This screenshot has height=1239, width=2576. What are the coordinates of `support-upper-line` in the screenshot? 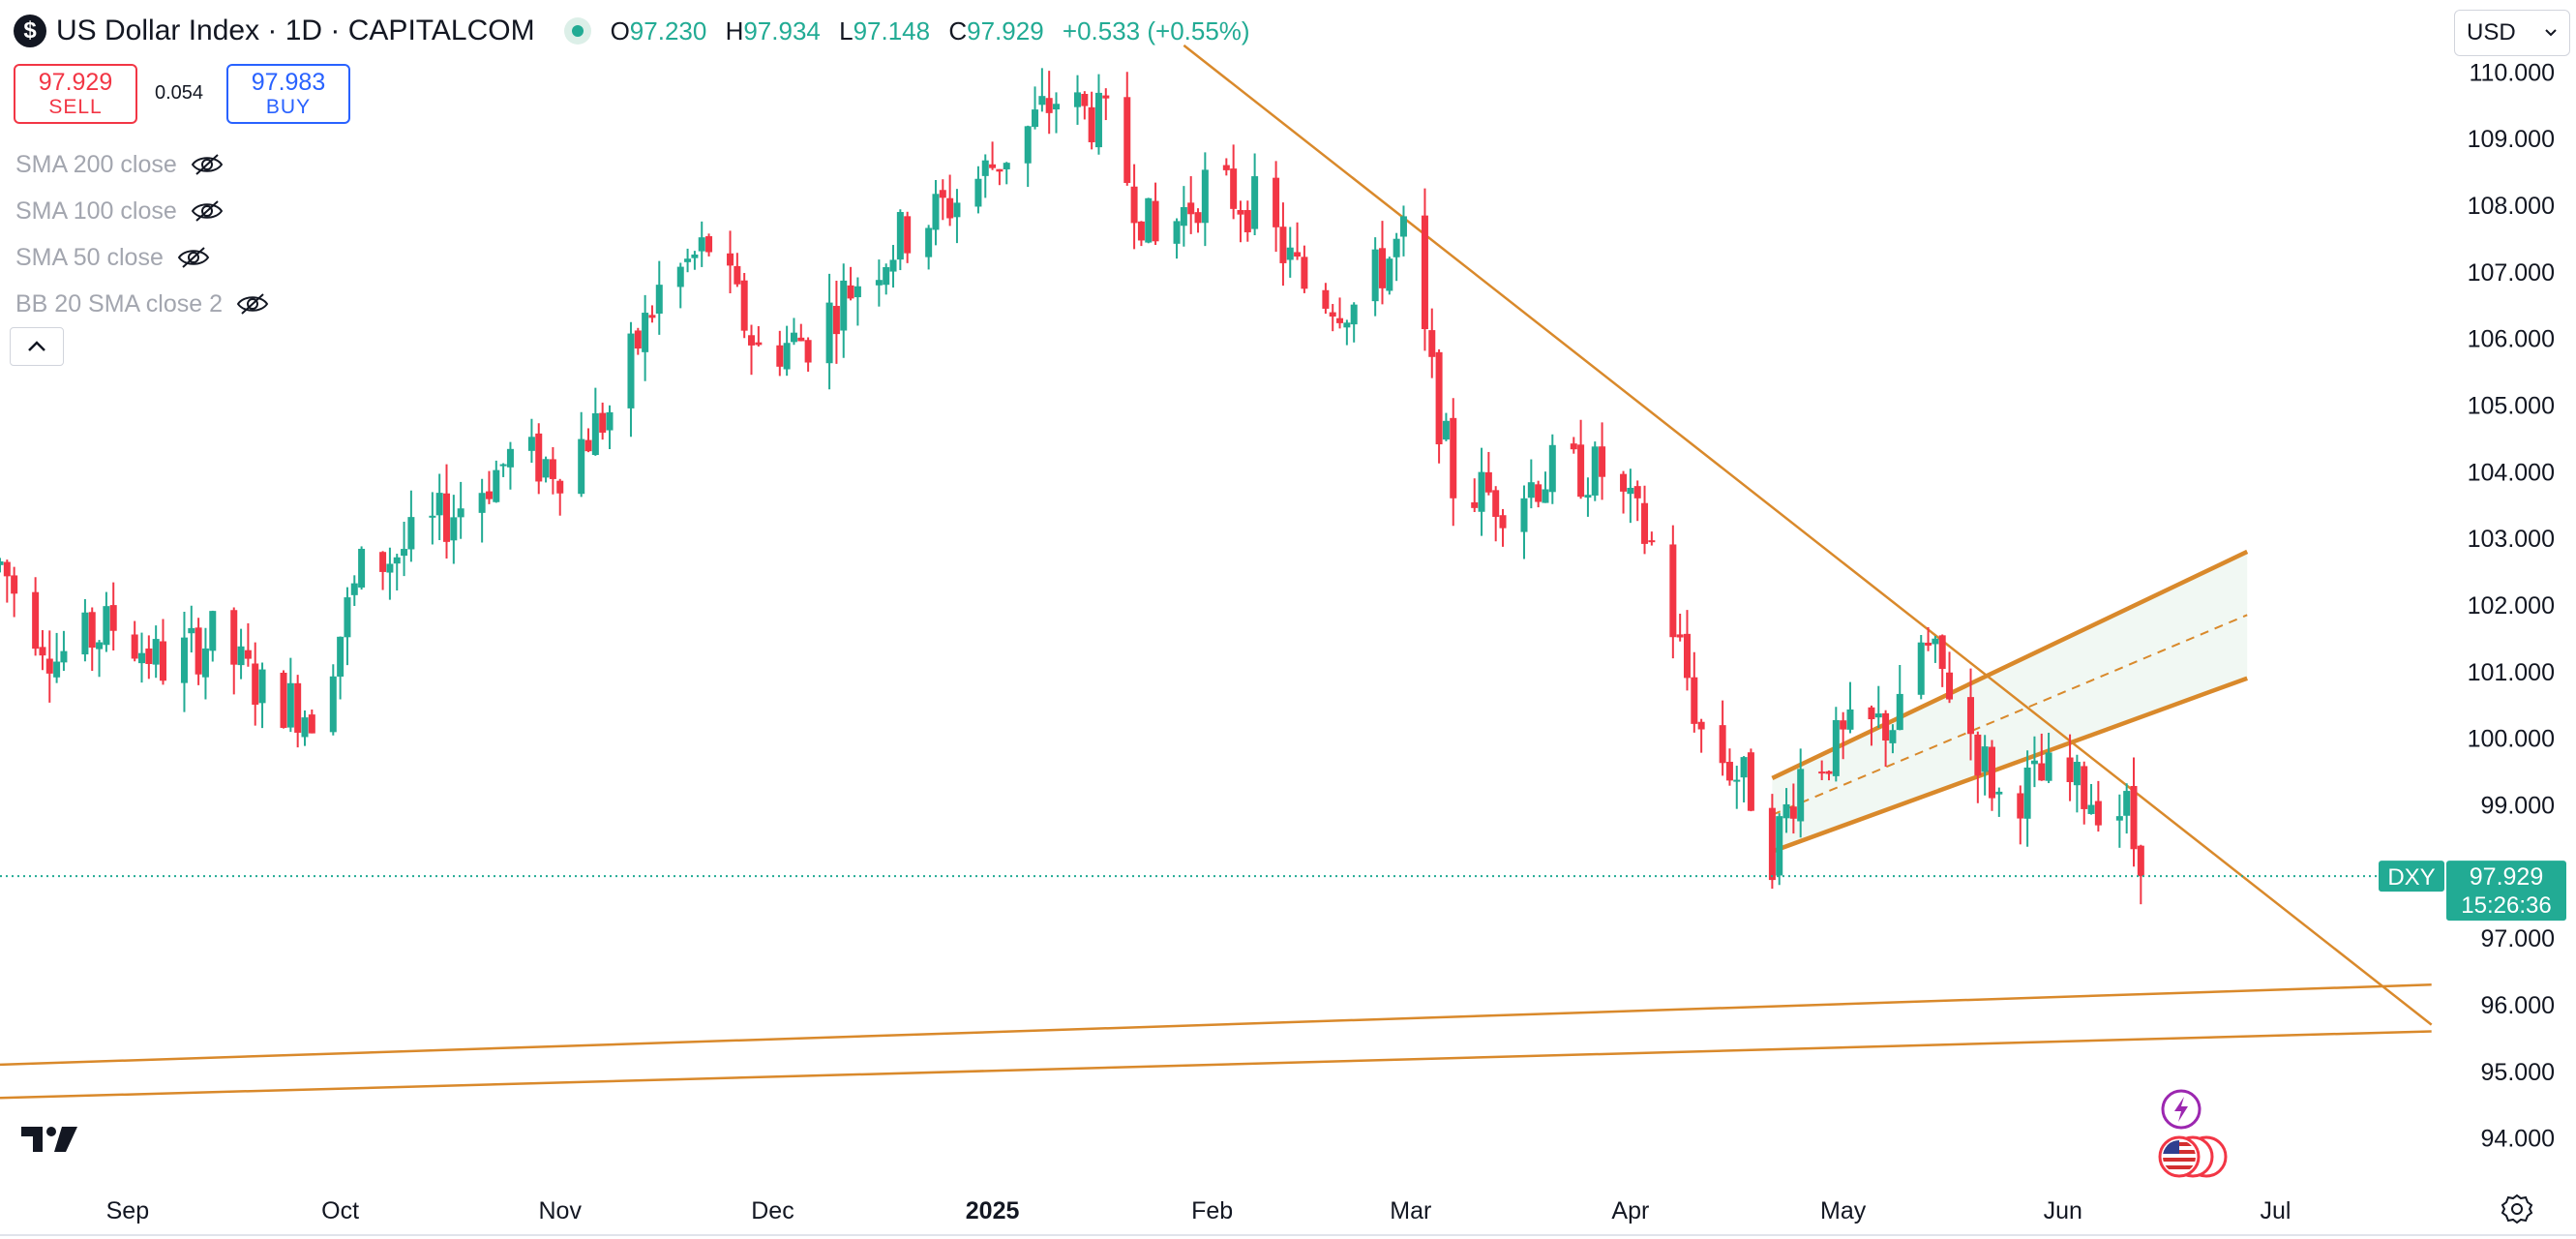 It's located at (1216, 1025).